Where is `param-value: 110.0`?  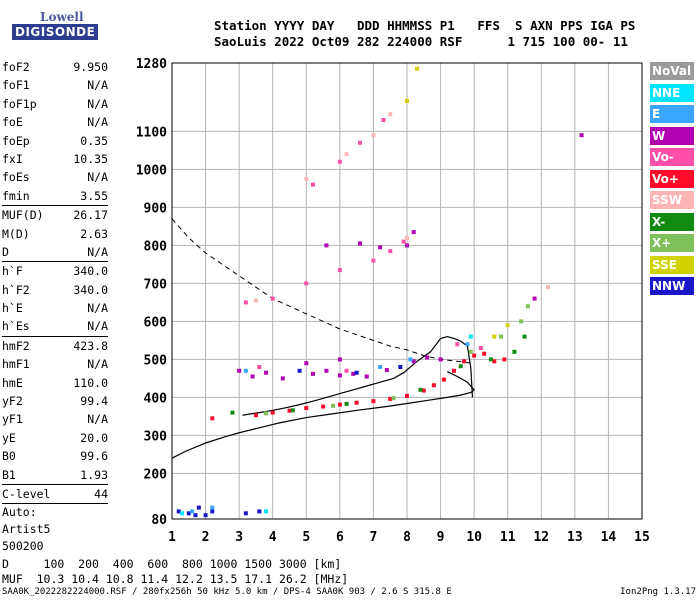 param-value: 110.0 is located at coordinates (90, 382).